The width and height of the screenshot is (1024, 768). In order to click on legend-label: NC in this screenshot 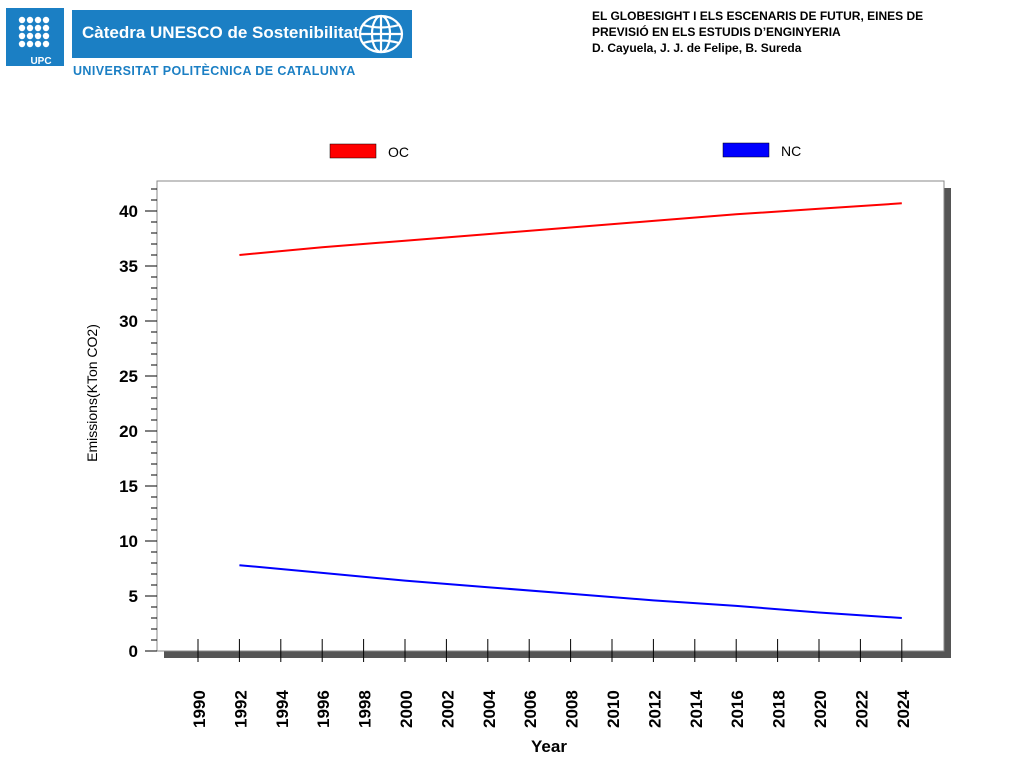, I will do `click(791, 151)`.